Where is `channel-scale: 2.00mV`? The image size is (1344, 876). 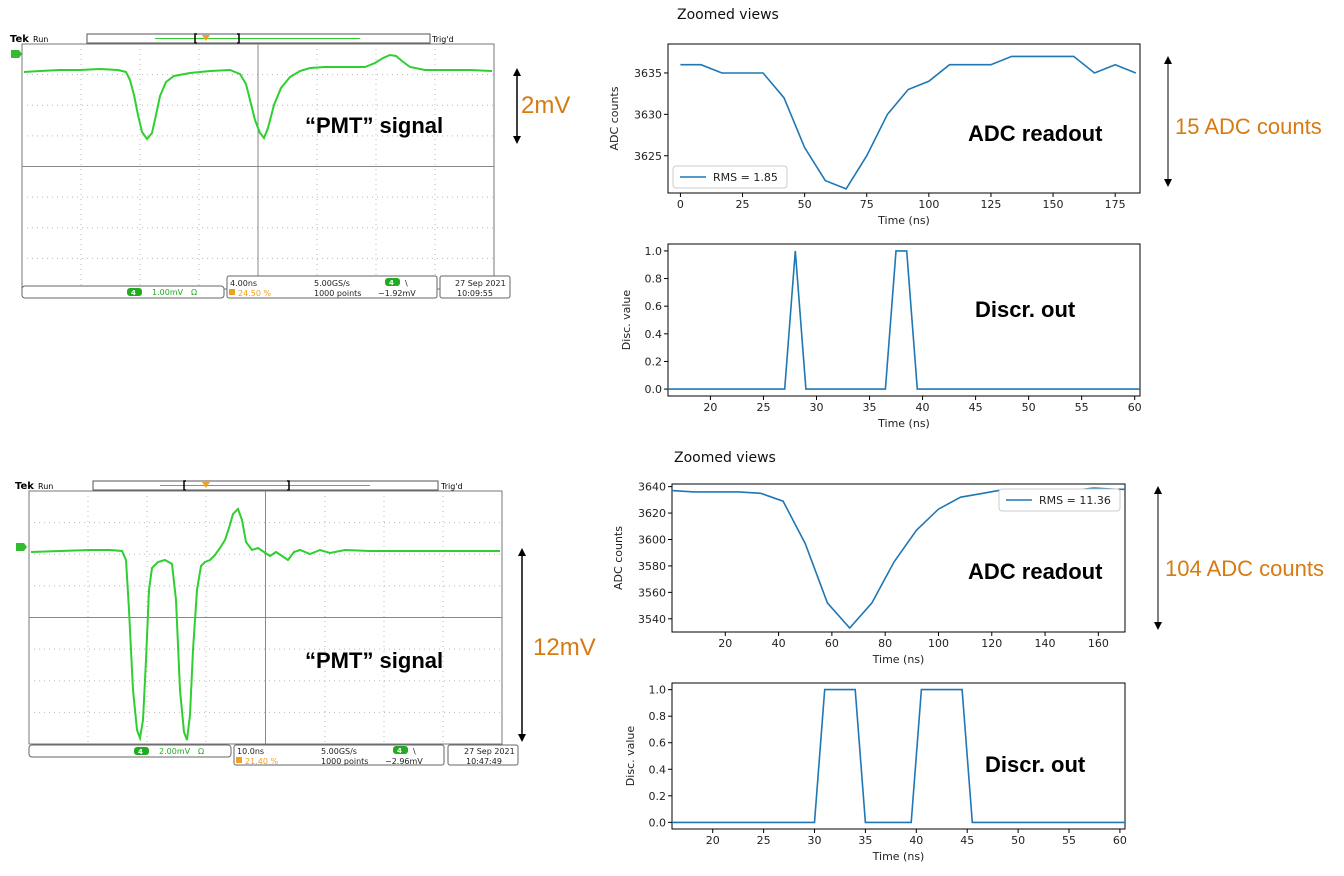
channel-scale: 2.00mV is located at coordinates (175, 751).